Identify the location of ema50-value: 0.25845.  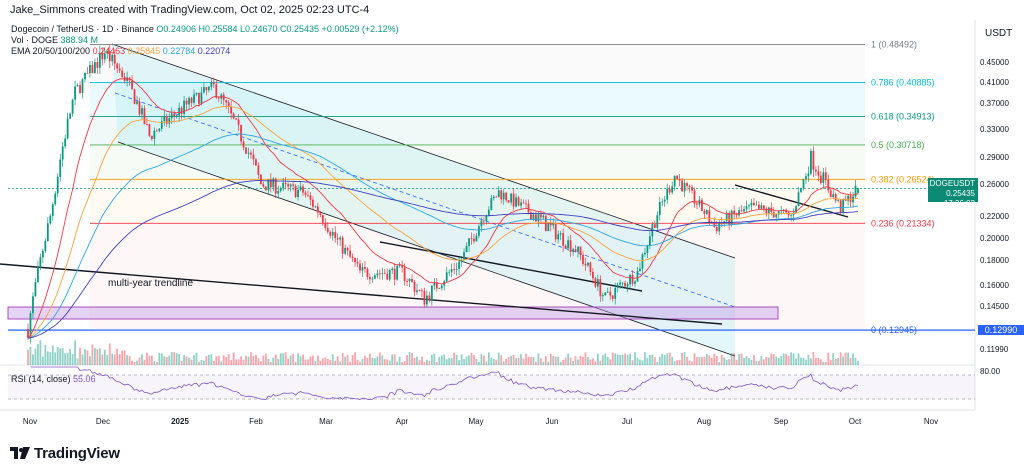
(144, 51).